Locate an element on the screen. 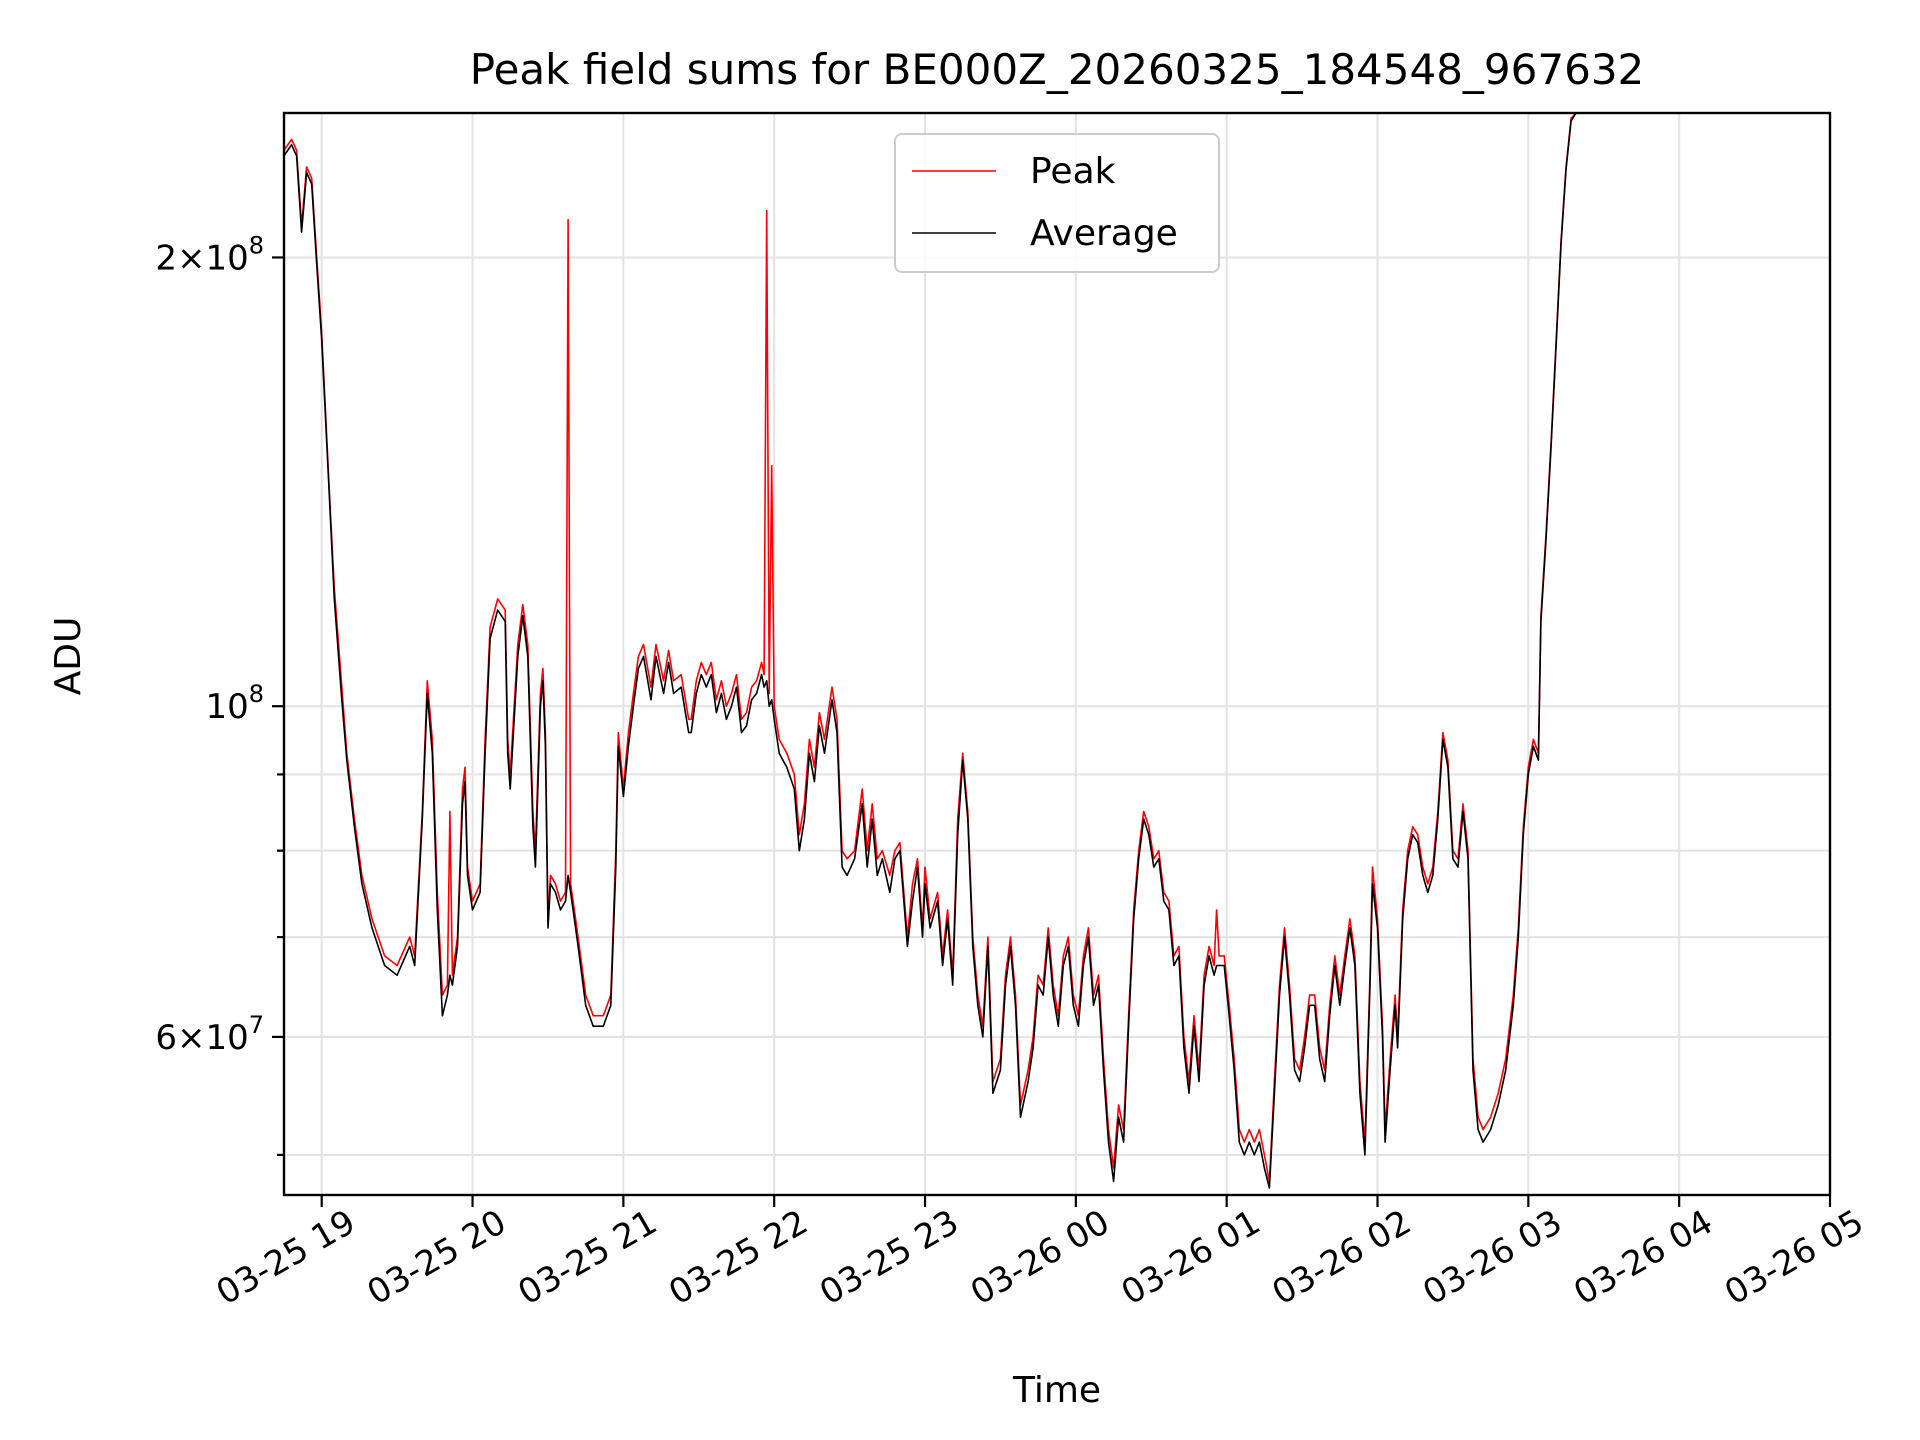  y-tick-base: 6×10 is located at coordinates (201, 1038).